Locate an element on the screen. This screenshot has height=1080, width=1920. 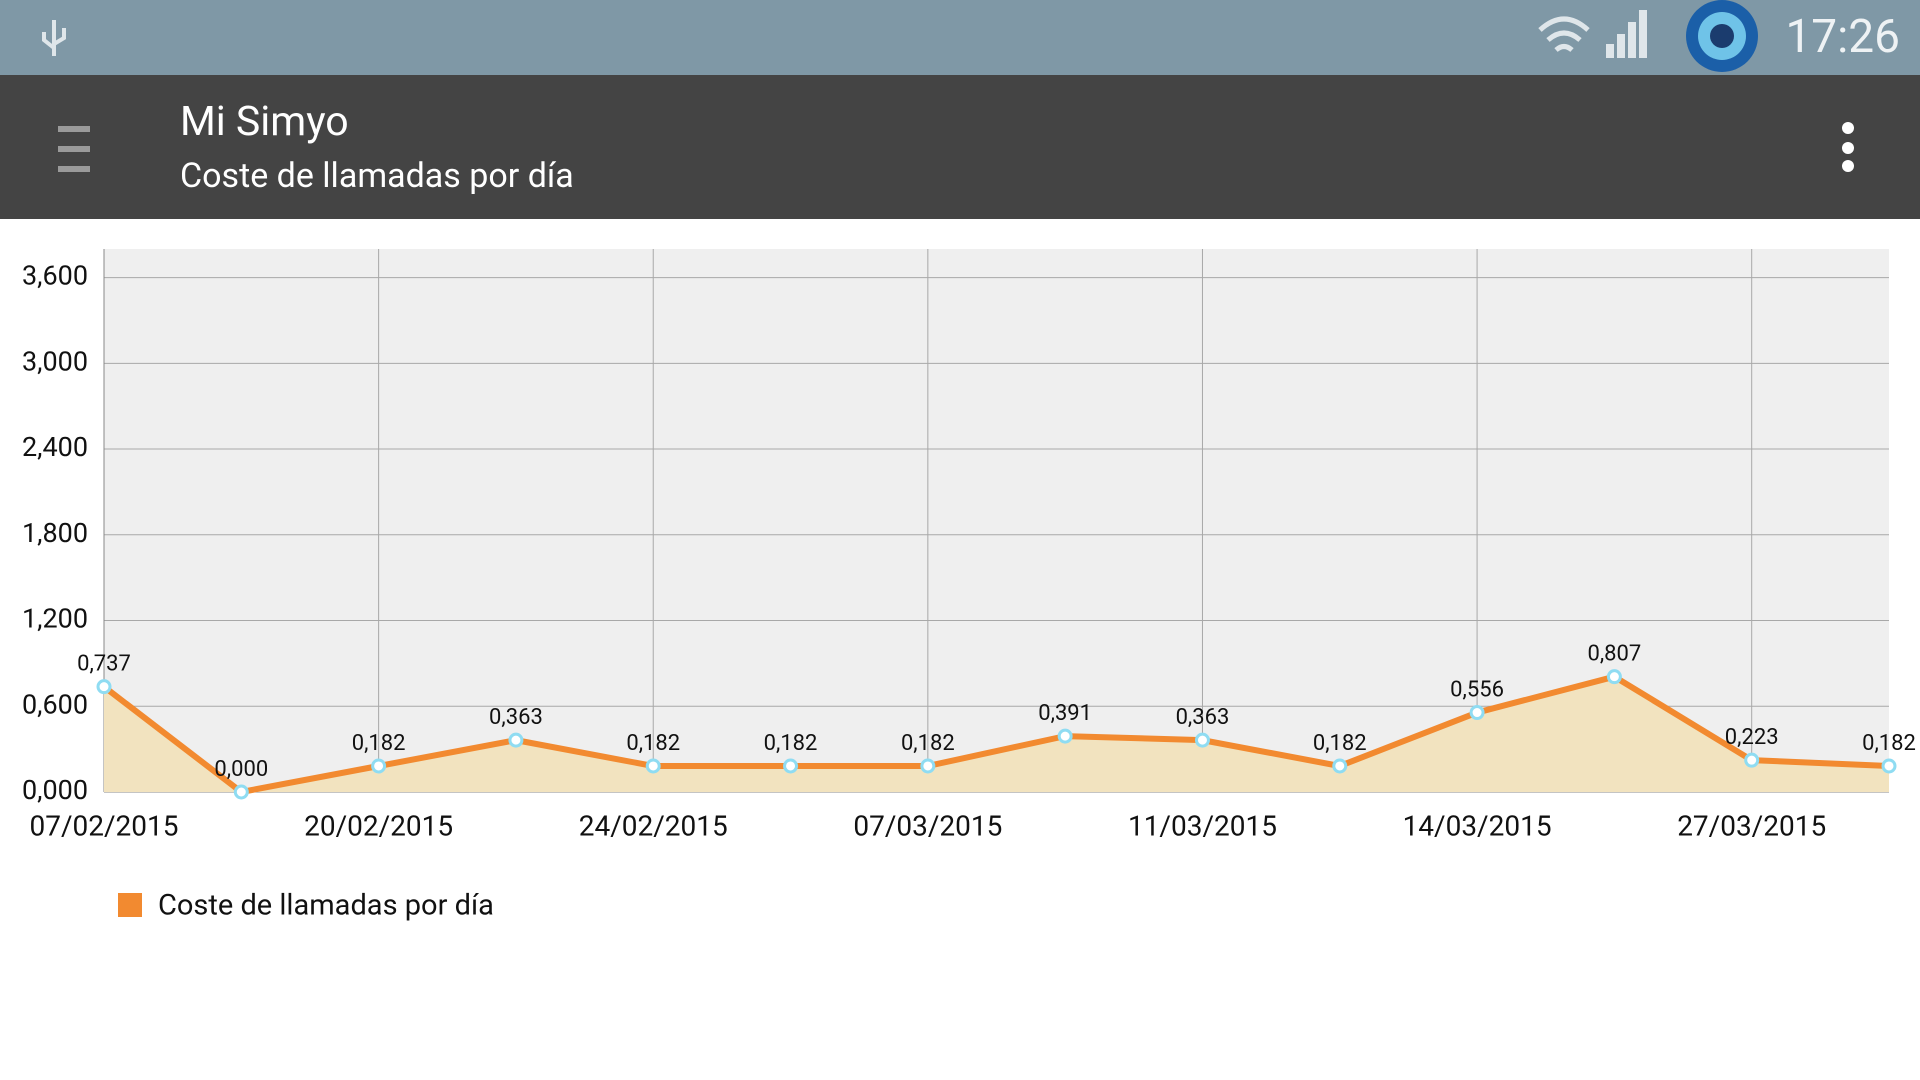
x-tick-label: 14/03/2015 is located at coordinates (1477, 825).